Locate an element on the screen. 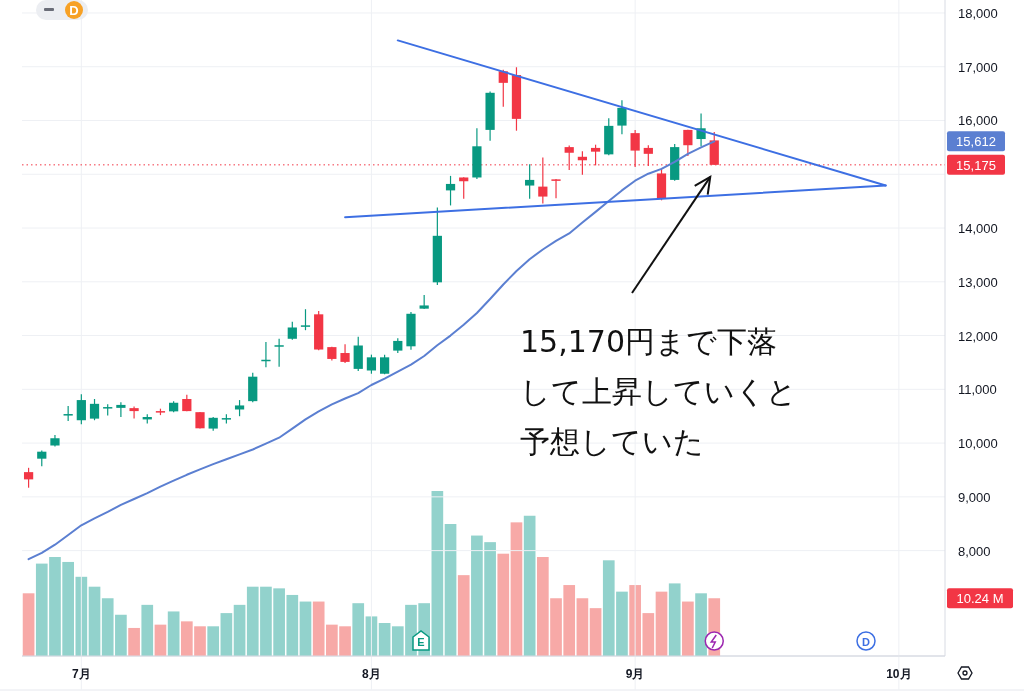  x-tick-label: 8月 is located at coordinates (371, 674).